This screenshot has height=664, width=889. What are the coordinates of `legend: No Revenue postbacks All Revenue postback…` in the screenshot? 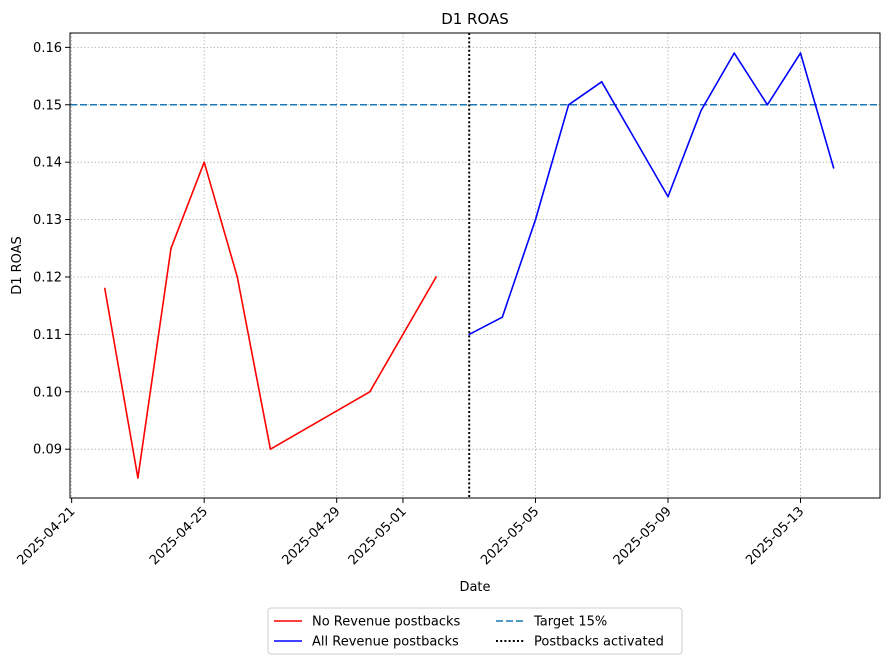 It's located at (475, 631).